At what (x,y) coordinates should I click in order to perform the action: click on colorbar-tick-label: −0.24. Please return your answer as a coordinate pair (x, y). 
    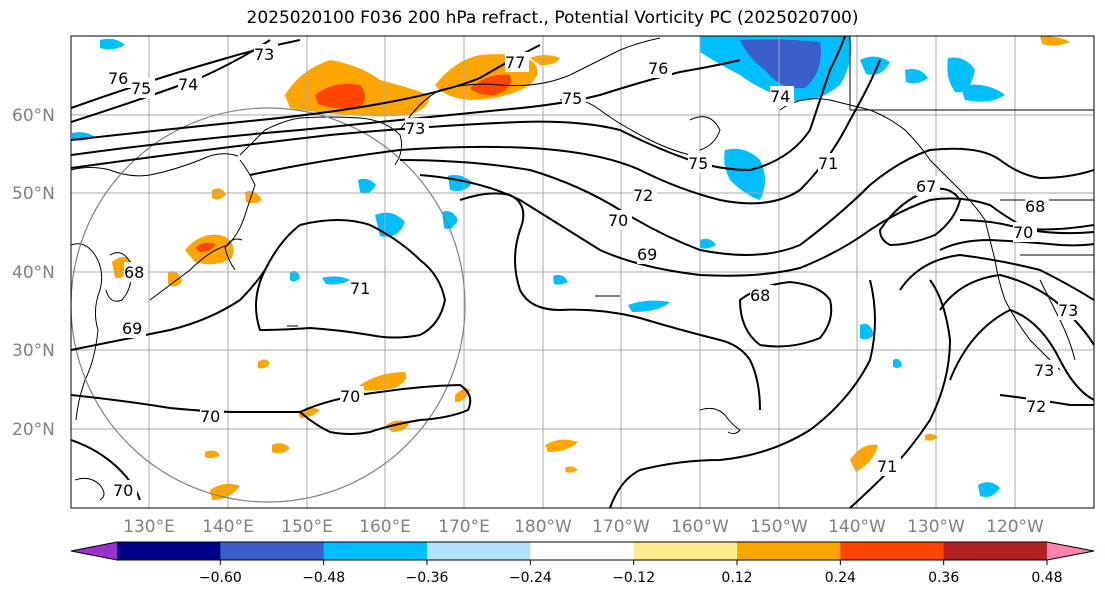
    Looking at the image, I should click on (530, 578).